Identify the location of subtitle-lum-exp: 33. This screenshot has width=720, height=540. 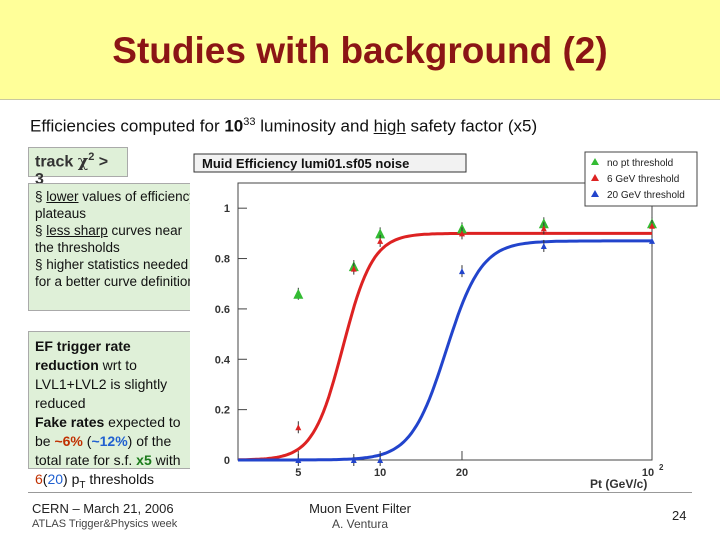
(249, 122).